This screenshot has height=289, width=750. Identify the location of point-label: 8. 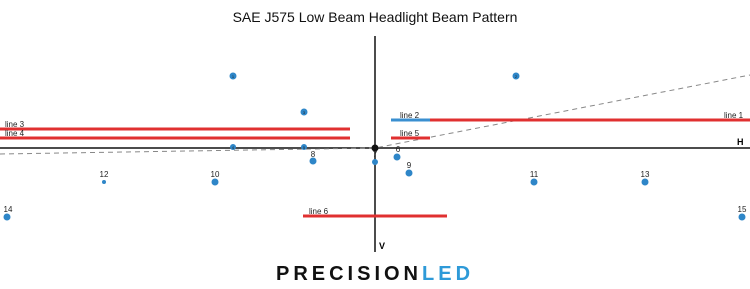
(313, 154).